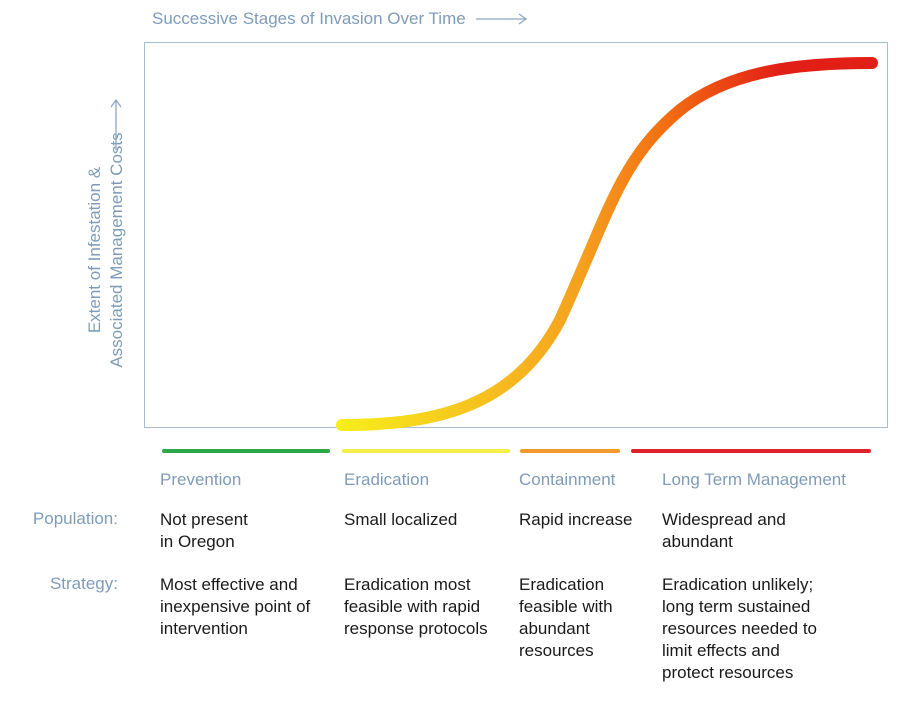  What do you see at coordinates (501, 19) in the screenshot?
I see `right-arrow-icon` at bounding box center [501, 19].